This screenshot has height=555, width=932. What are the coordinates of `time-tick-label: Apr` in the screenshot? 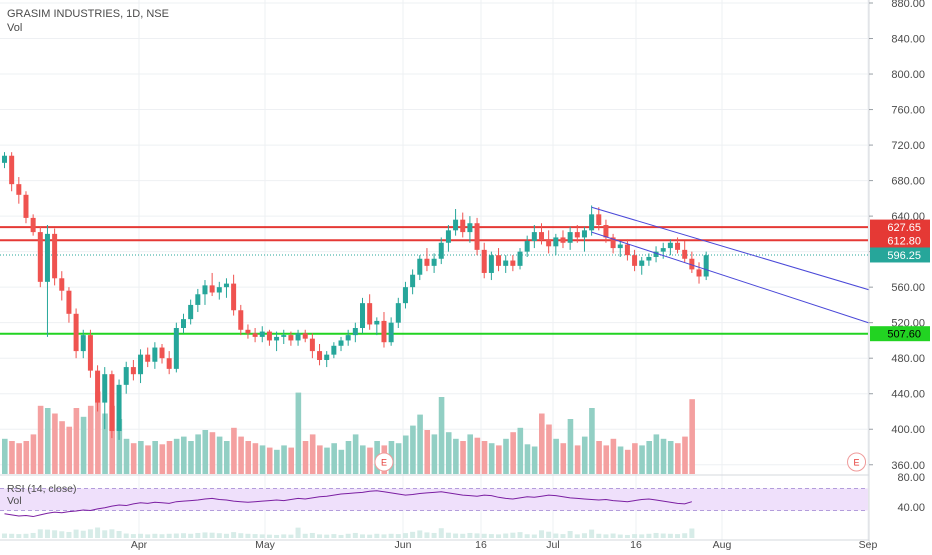 It's located at (139, 544).